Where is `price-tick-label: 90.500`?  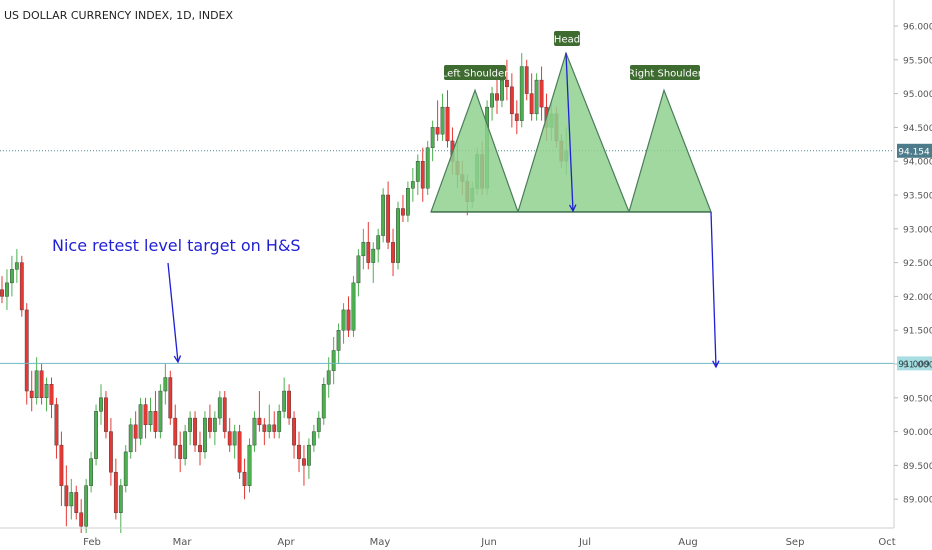
price-tick-label: 90.500 is located at coordinates (917, 399).